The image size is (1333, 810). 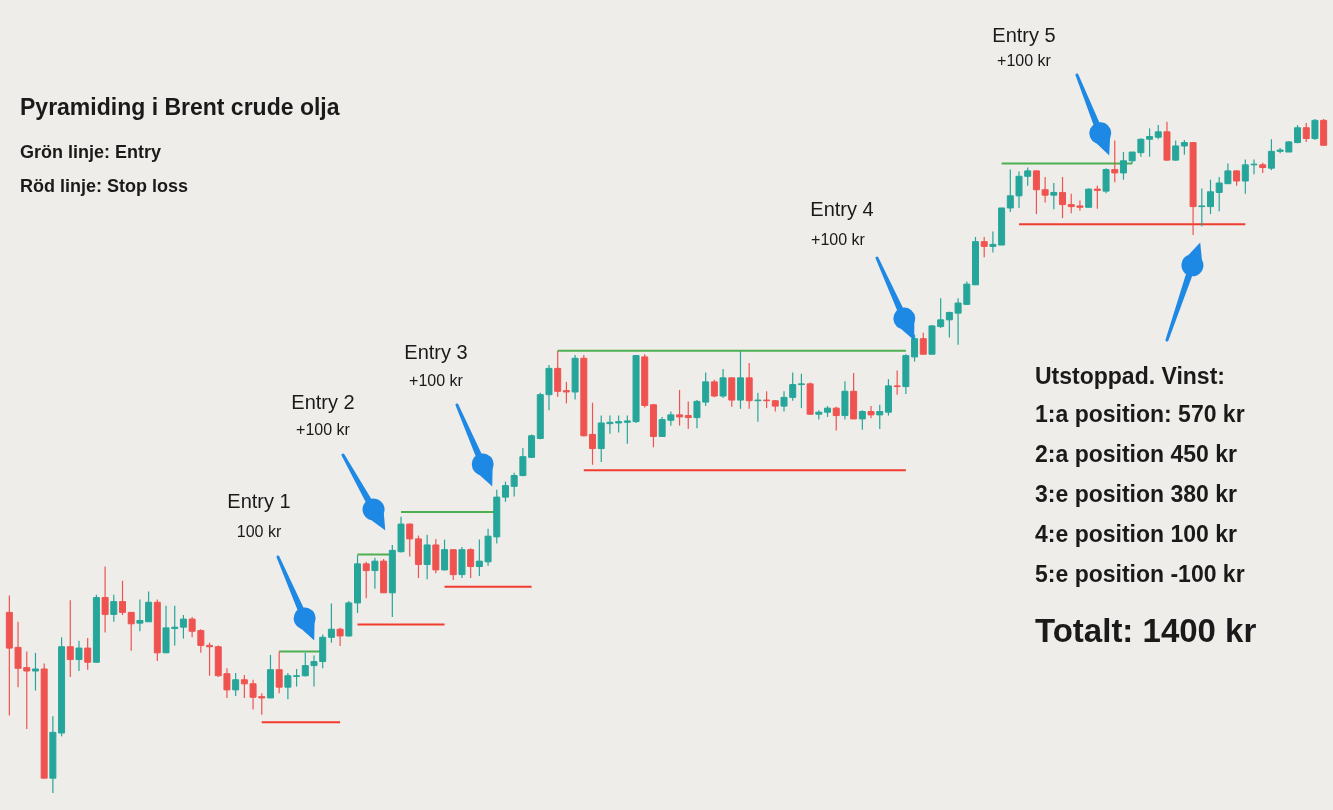 I want to click on annotation: Totalt: 1400 kr, so click(x=1146, y=630).